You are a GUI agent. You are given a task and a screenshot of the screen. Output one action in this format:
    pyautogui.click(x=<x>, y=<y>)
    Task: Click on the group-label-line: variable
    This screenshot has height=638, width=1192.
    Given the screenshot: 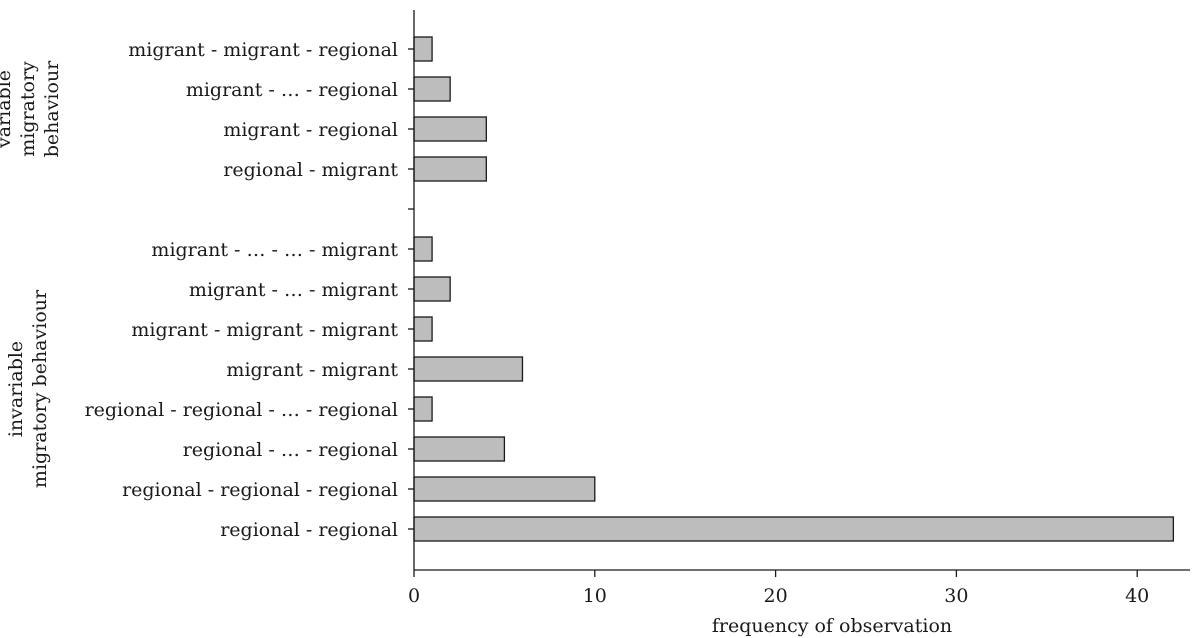 What is the action you would take?
    pyautogui.click(x=7, y=109)
    